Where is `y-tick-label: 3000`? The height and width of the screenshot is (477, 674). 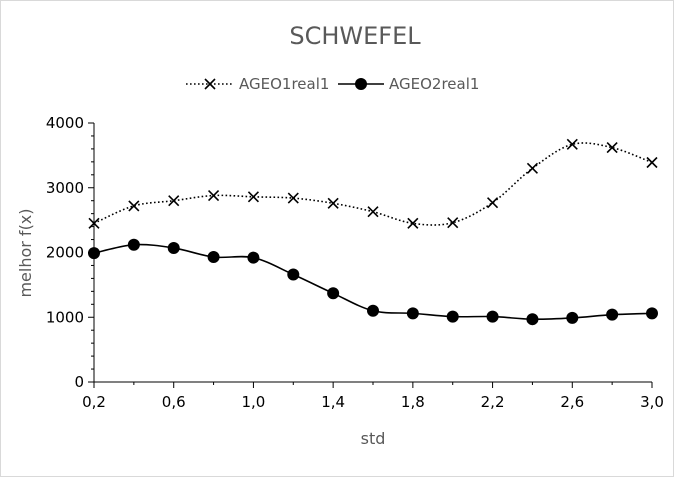 y-tick-label: 3000 is located at coordinates (65, 188).